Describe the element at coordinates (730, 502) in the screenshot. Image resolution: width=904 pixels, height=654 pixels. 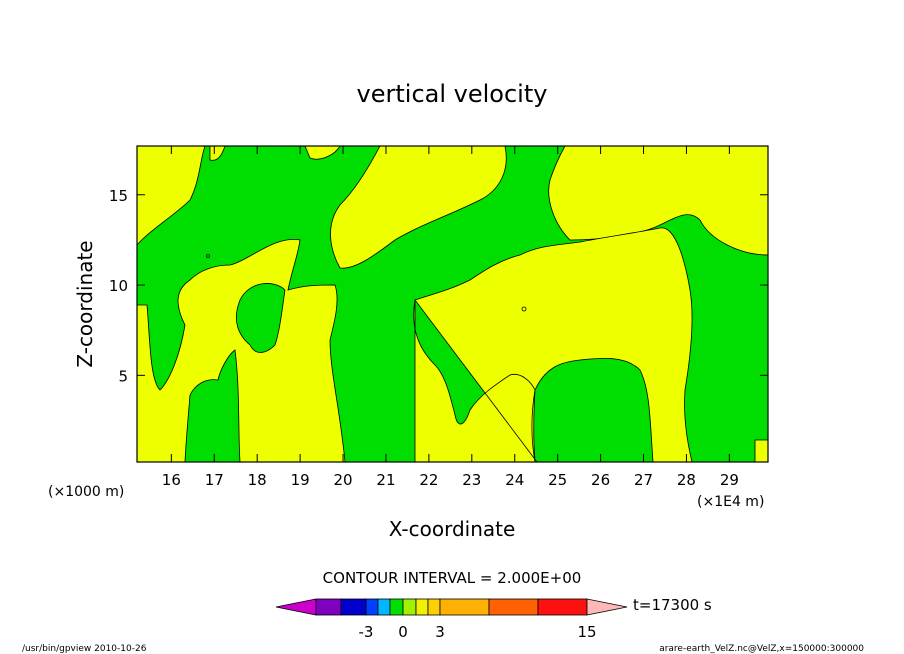
I see `x-unit-right: (×1E4 m)` at that location.